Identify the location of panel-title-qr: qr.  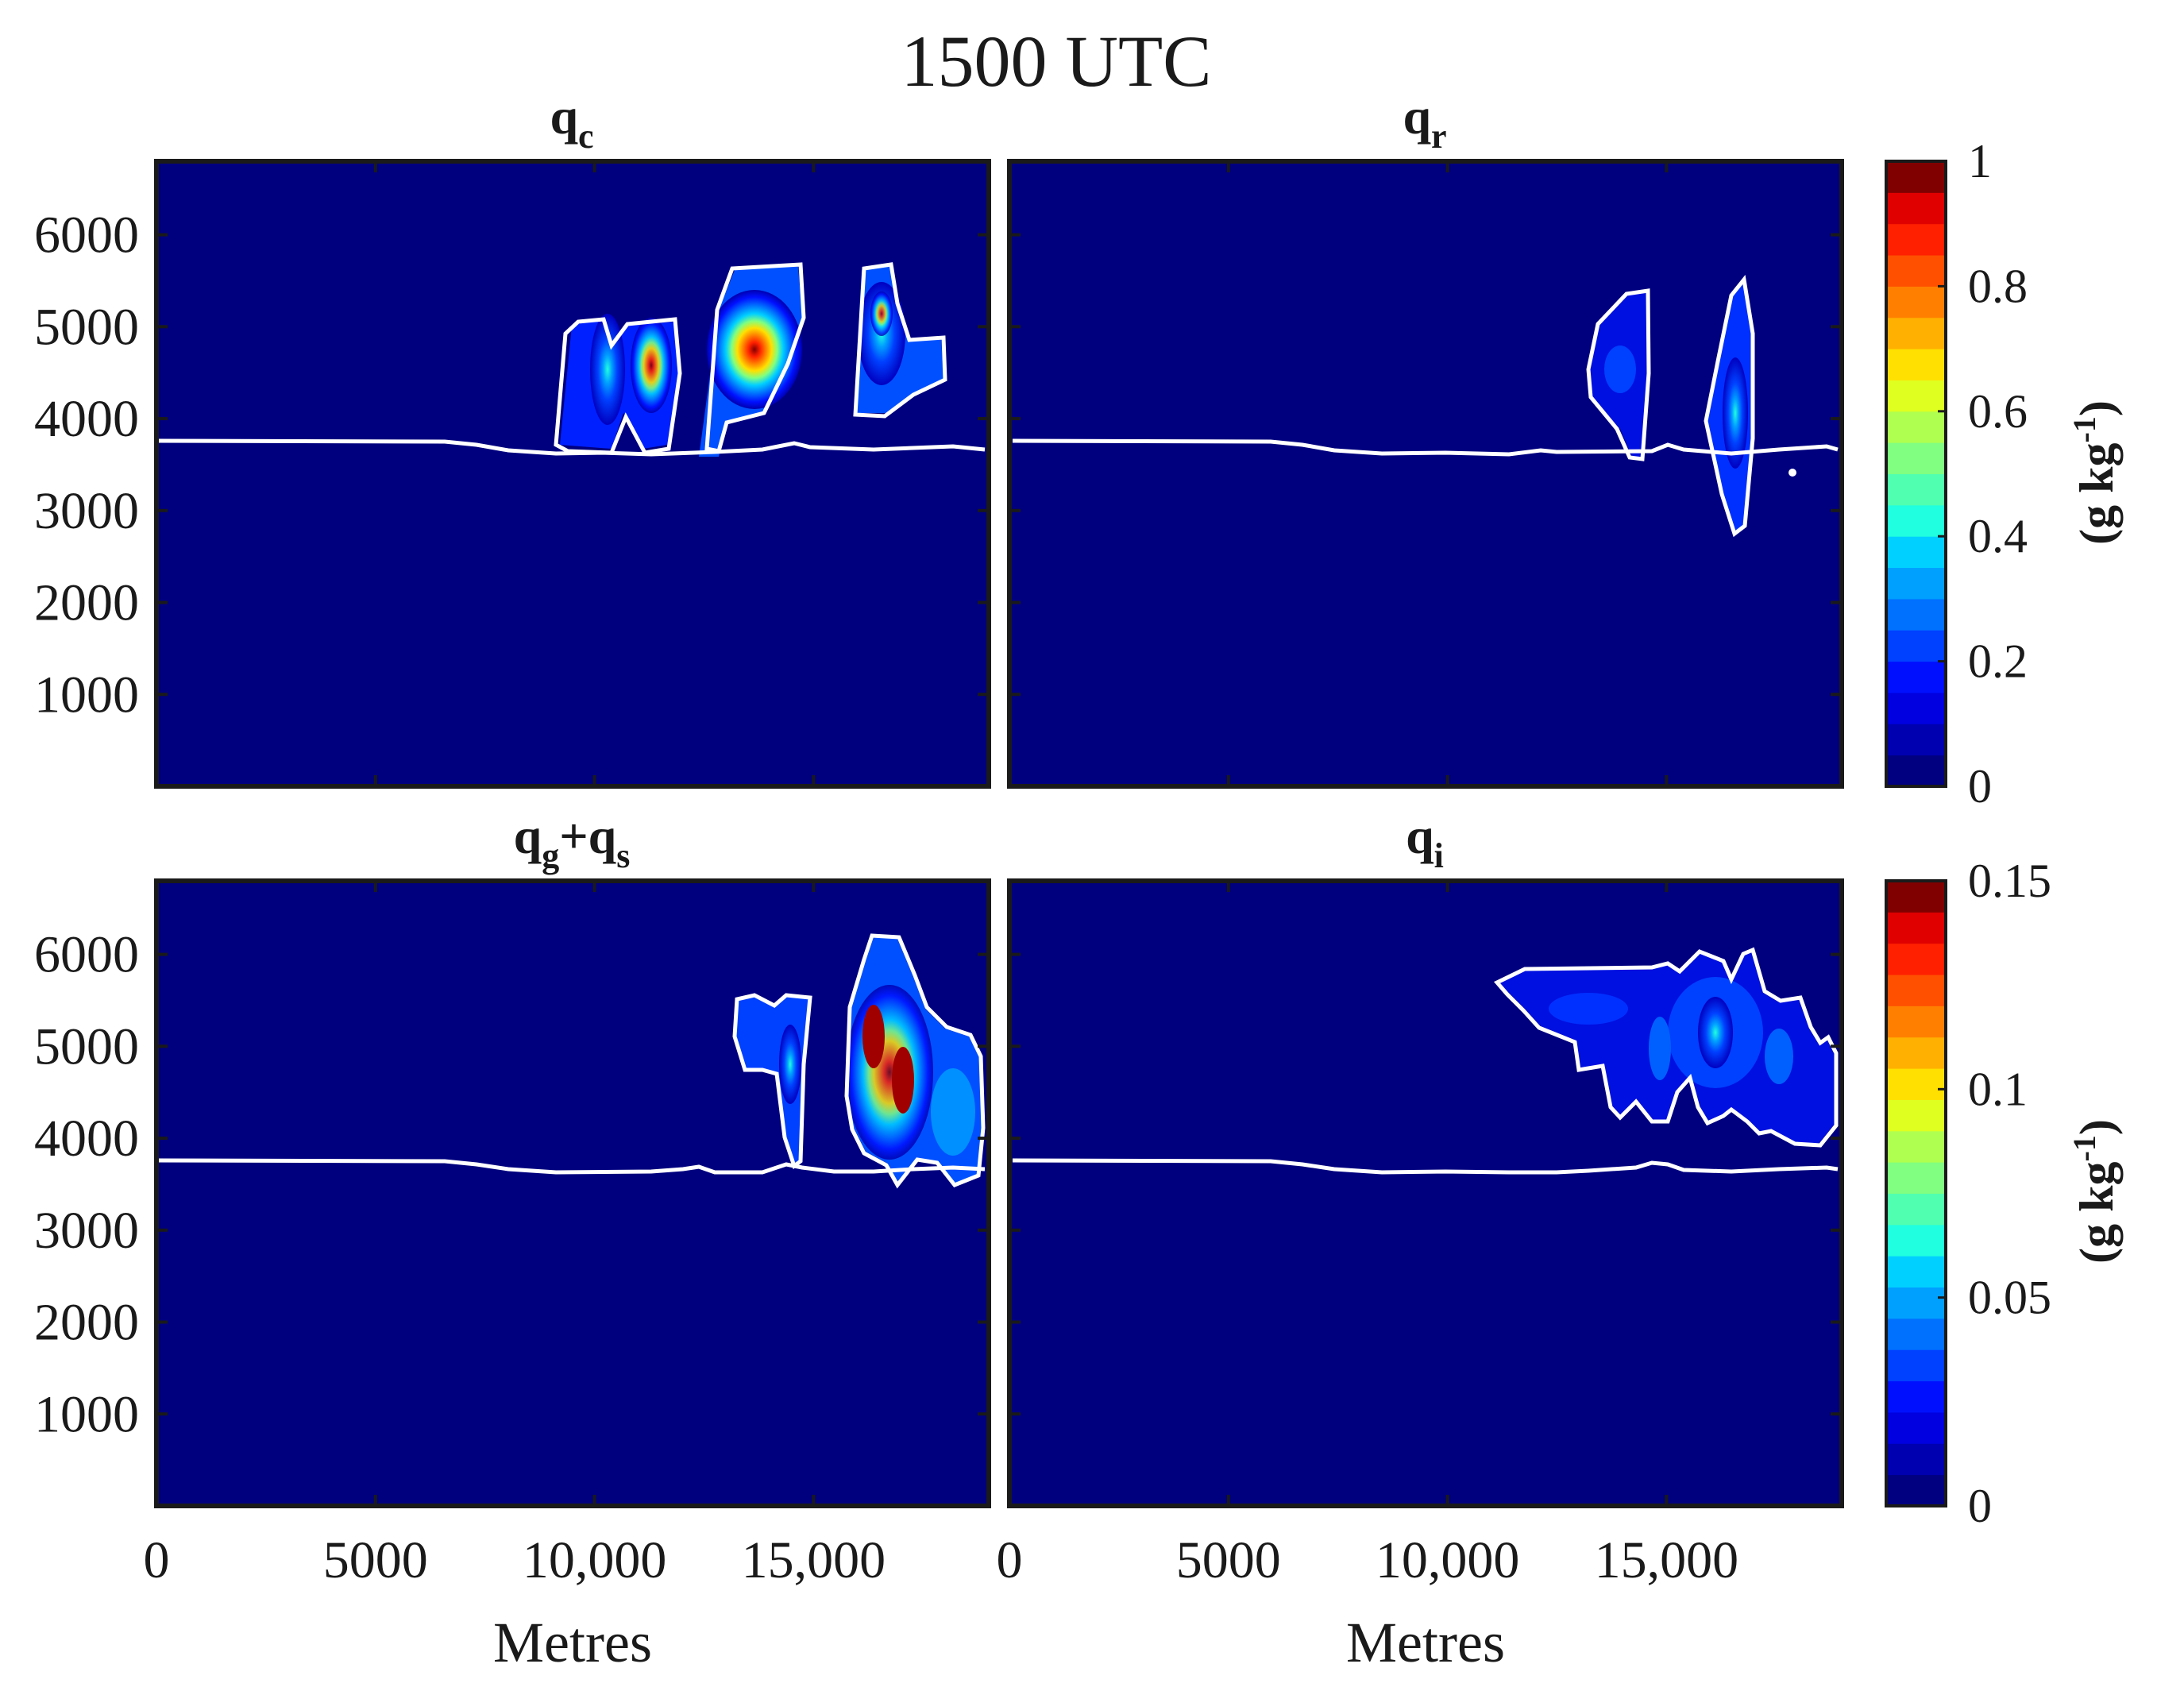
(1424, 122).